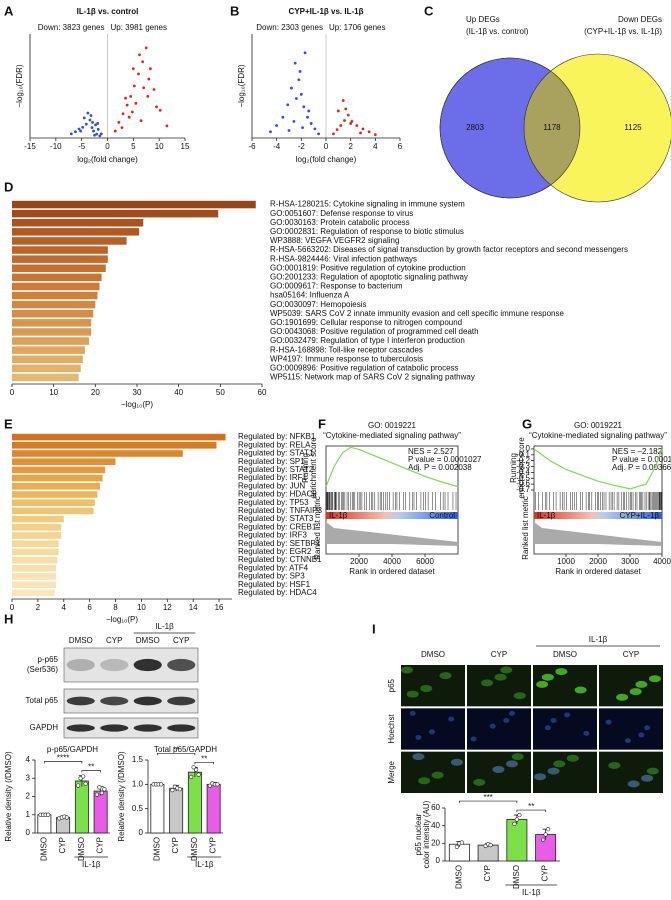  Describe the element at coordinates (392, 561) in the screenshot. I see `x-tick-label: 4000` at that location.